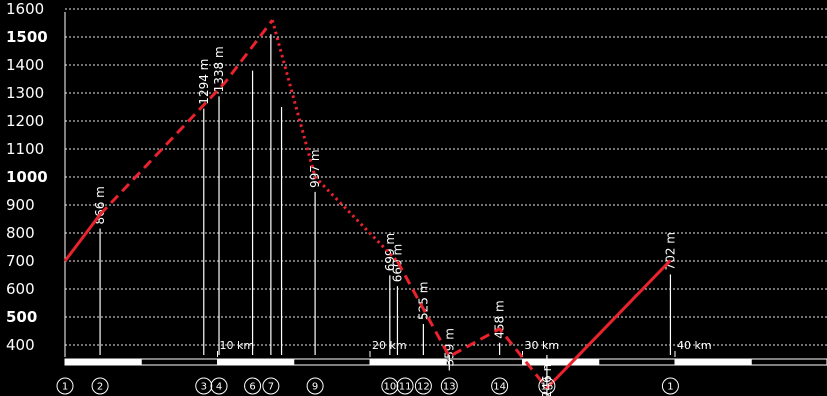 The image size is (827, 396). I want to click on waypoint-label: 866 m, so click(100, 205).